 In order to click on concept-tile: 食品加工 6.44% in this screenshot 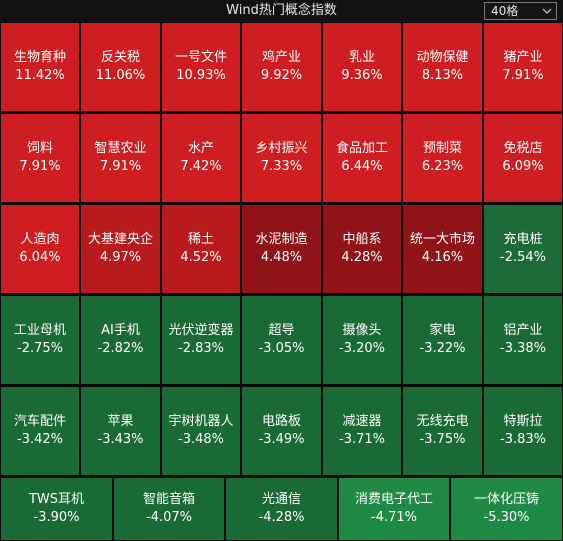, I will do `click(362, 158)`.